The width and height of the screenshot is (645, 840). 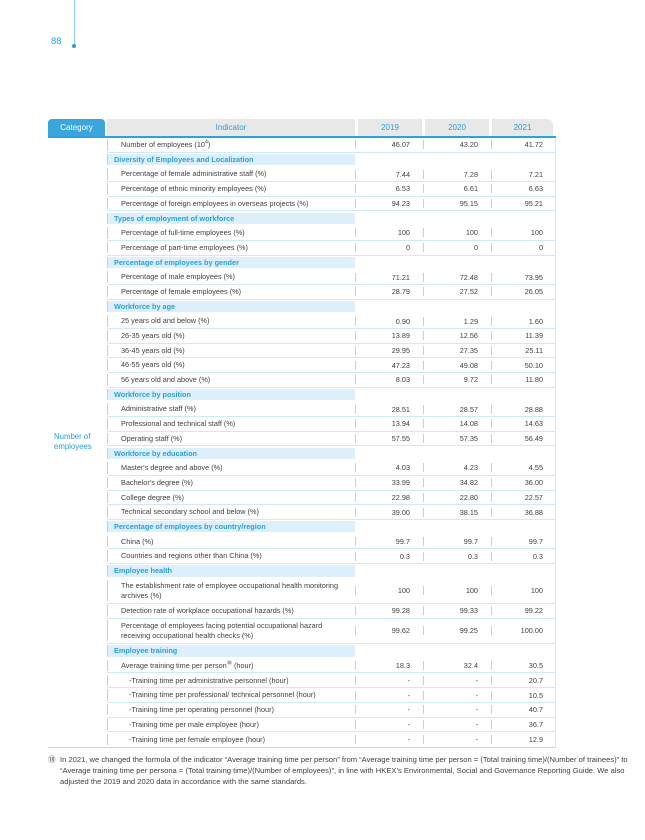 What do you see at coordinates (457, 321) in the screenshot?
I see `value-cell: 1.29` at bounding box center [457, 321].